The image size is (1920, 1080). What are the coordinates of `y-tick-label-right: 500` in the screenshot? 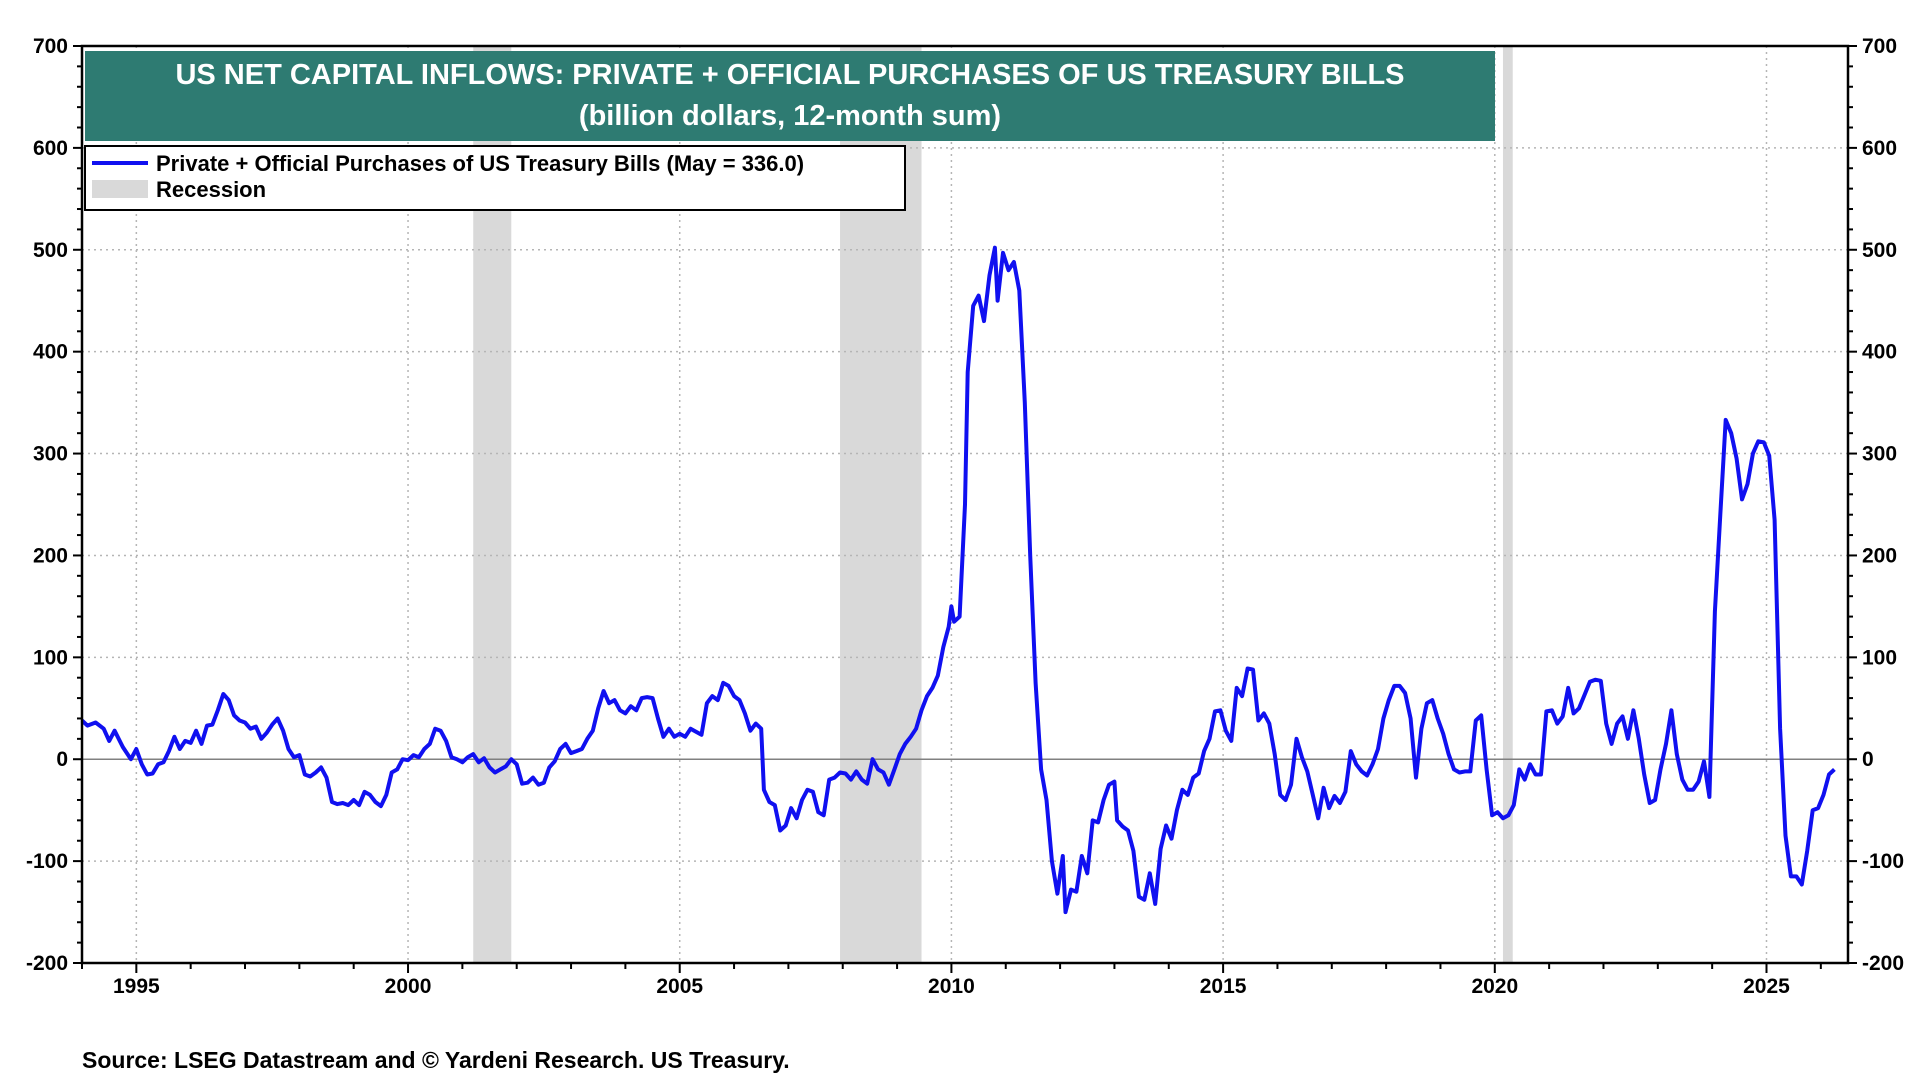 It's located at (1879, 250).